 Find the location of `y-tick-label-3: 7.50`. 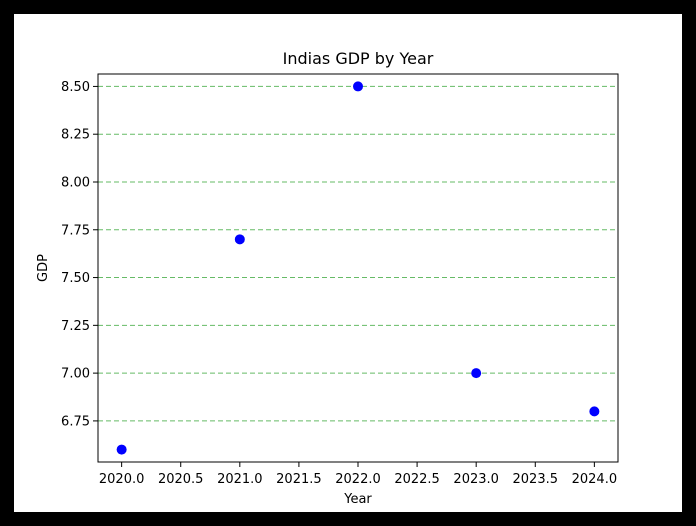

y-tick-label-3: 7.50 is located at coordinates (75, 278).